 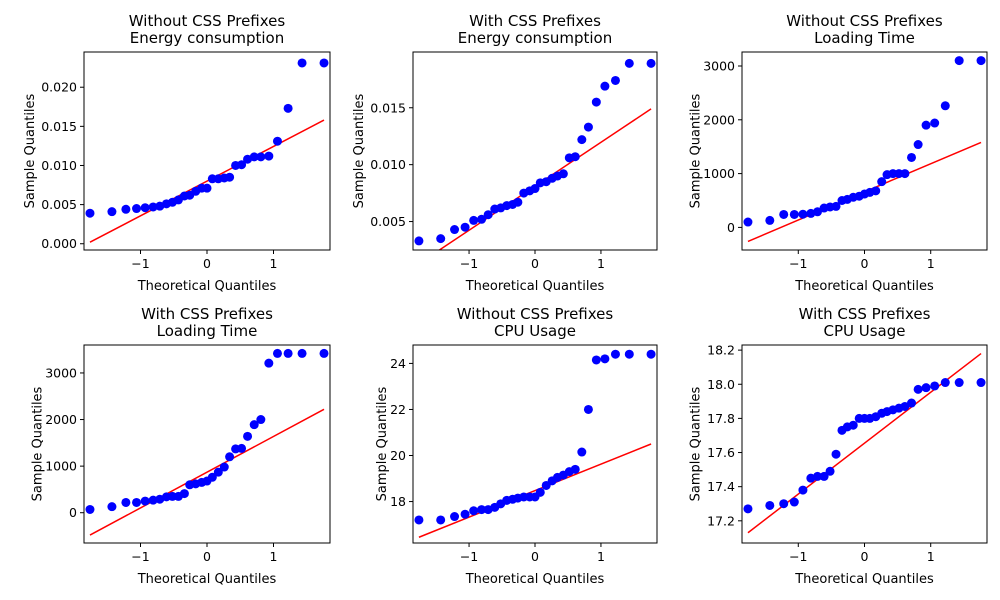 I want to click on reference-line, so click(x=207, y=472).